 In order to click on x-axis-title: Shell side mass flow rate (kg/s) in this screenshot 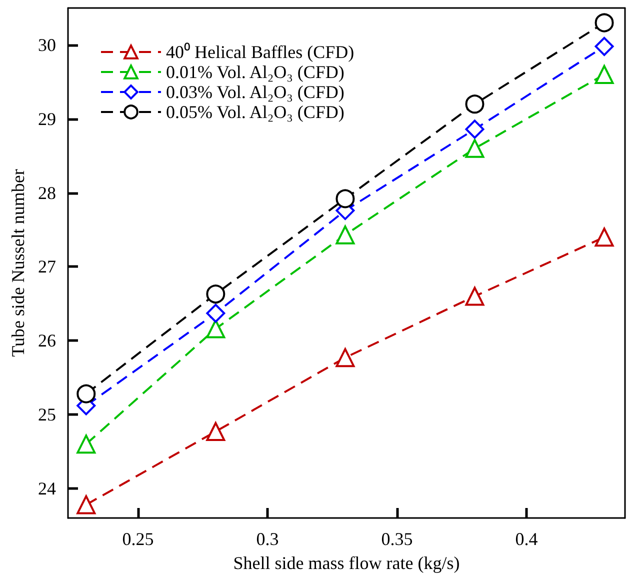, I will do `click(346, 563)`.